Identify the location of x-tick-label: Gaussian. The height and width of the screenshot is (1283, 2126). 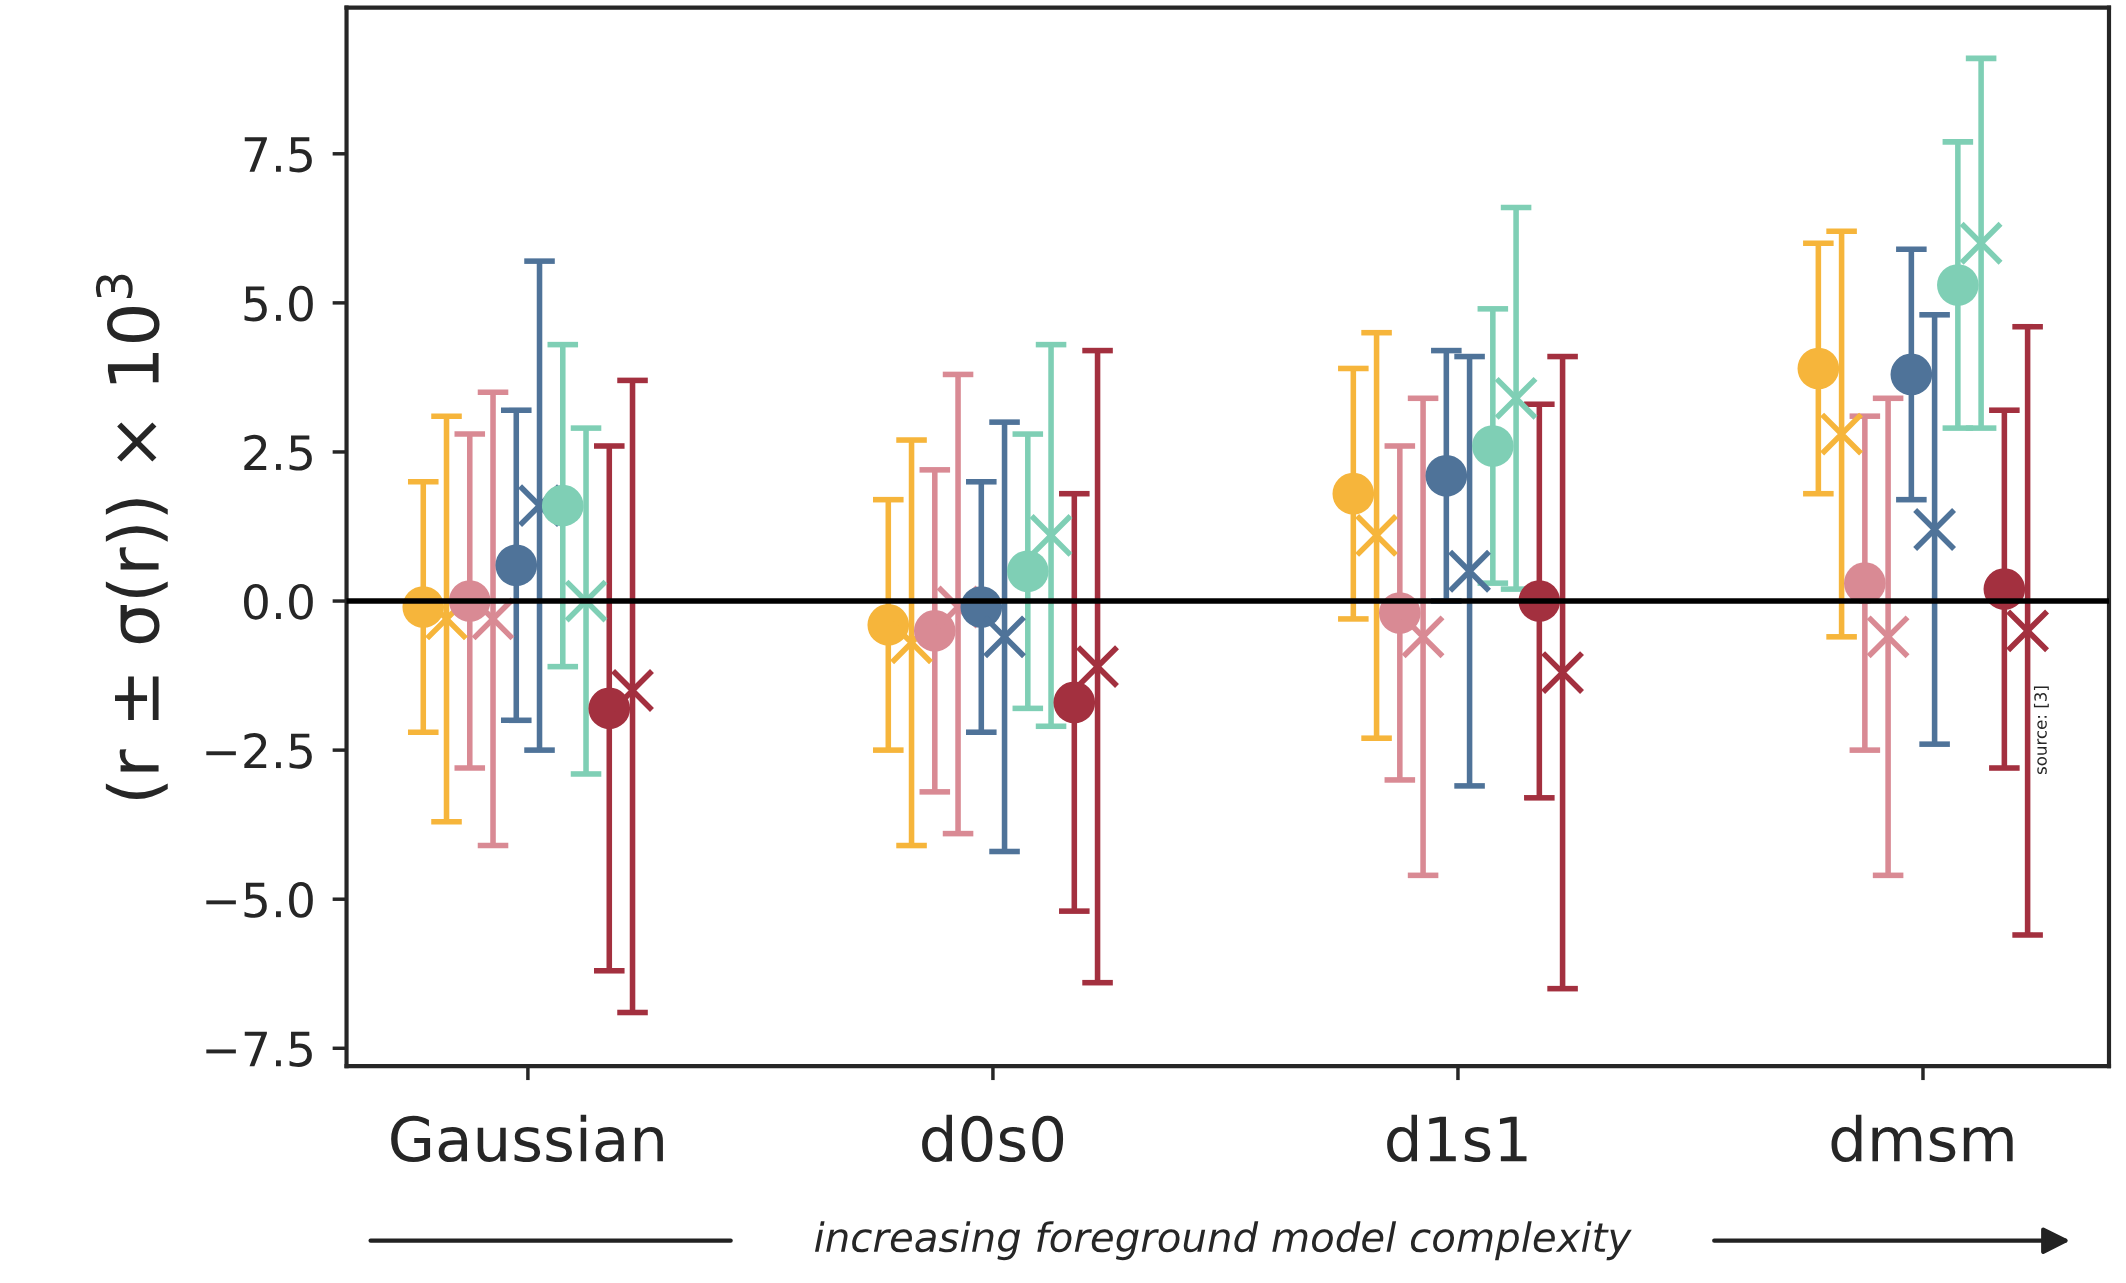
(527, 1138).